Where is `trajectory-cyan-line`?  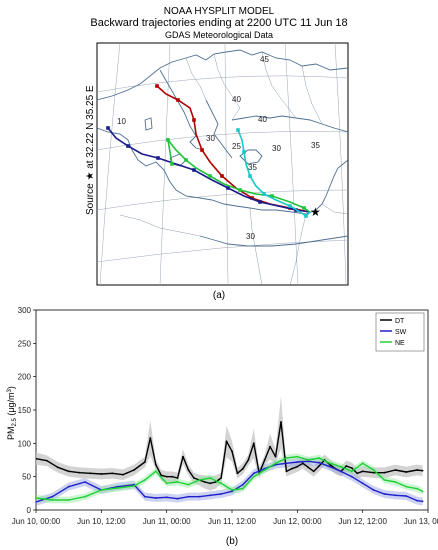
trajectory-cyan-line is located at coordinates (274, 173).